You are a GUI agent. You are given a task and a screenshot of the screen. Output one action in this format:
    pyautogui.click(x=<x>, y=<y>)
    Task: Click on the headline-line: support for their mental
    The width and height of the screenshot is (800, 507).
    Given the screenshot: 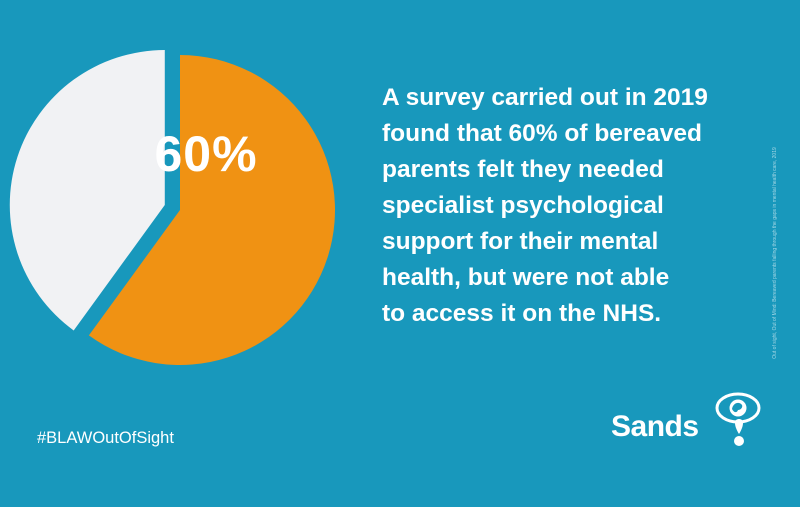 What is the action you would take?
    pyautogui.click(x=520, y=241)
    